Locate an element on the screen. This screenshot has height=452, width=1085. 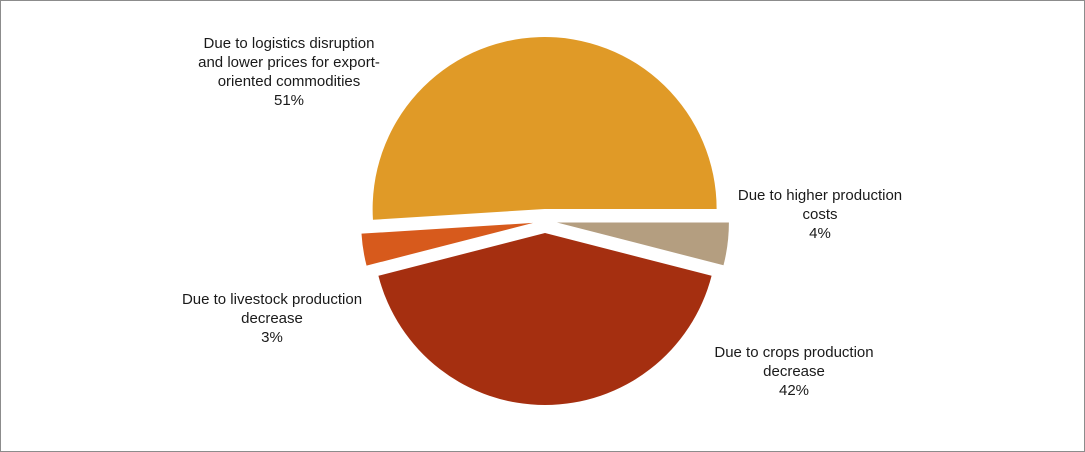
label-percent: 51% is located at coordinates (289, 100).